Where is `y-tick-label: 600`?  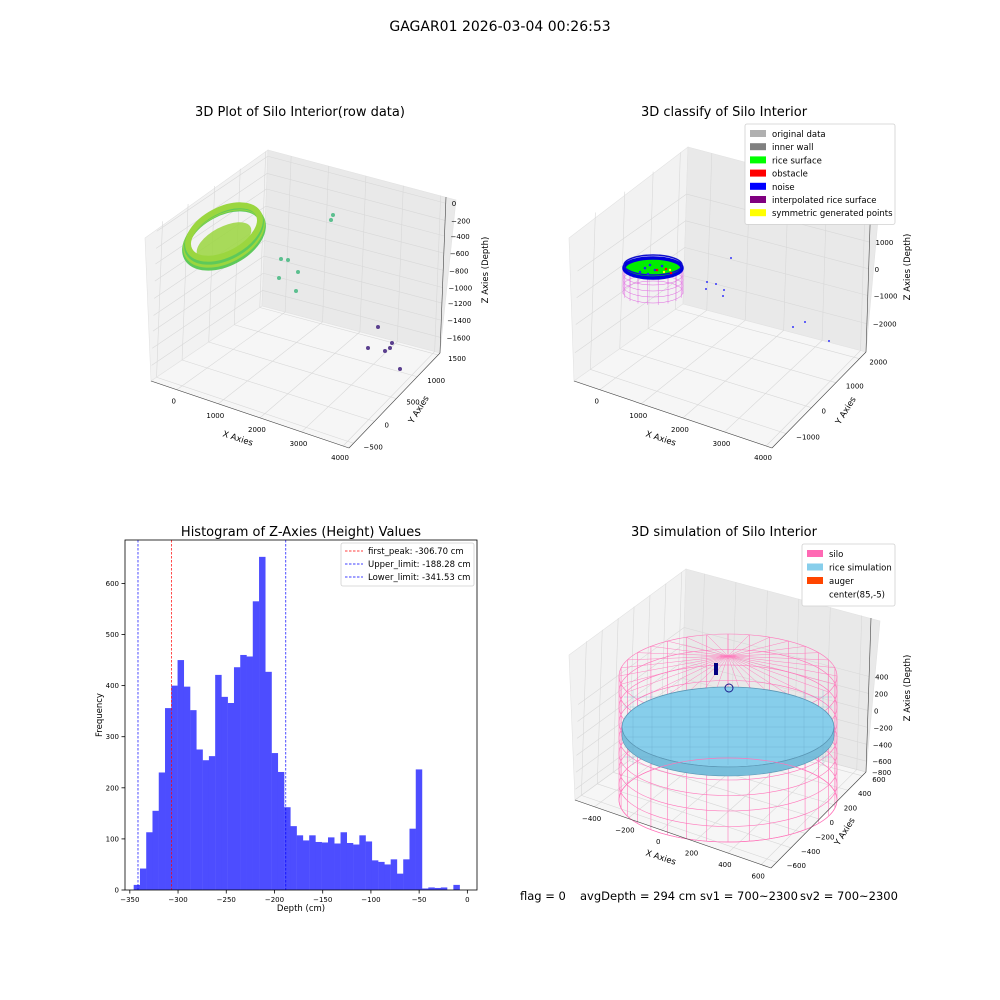
y-tick-label: 600 is located at coordinates (878, 780).